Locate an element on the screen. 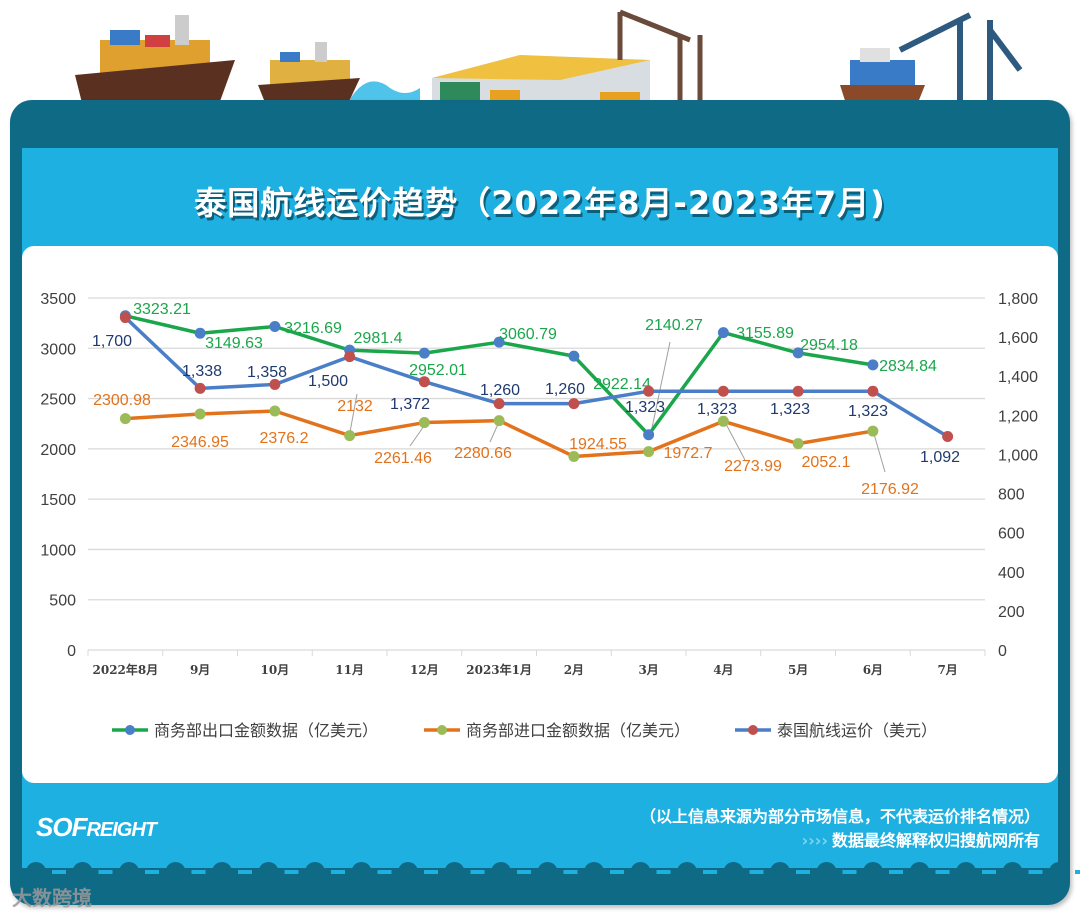 The width and height of the screenshot is (1080, 915). x-tick-label: 3月 is located at coordinates (648, 670).